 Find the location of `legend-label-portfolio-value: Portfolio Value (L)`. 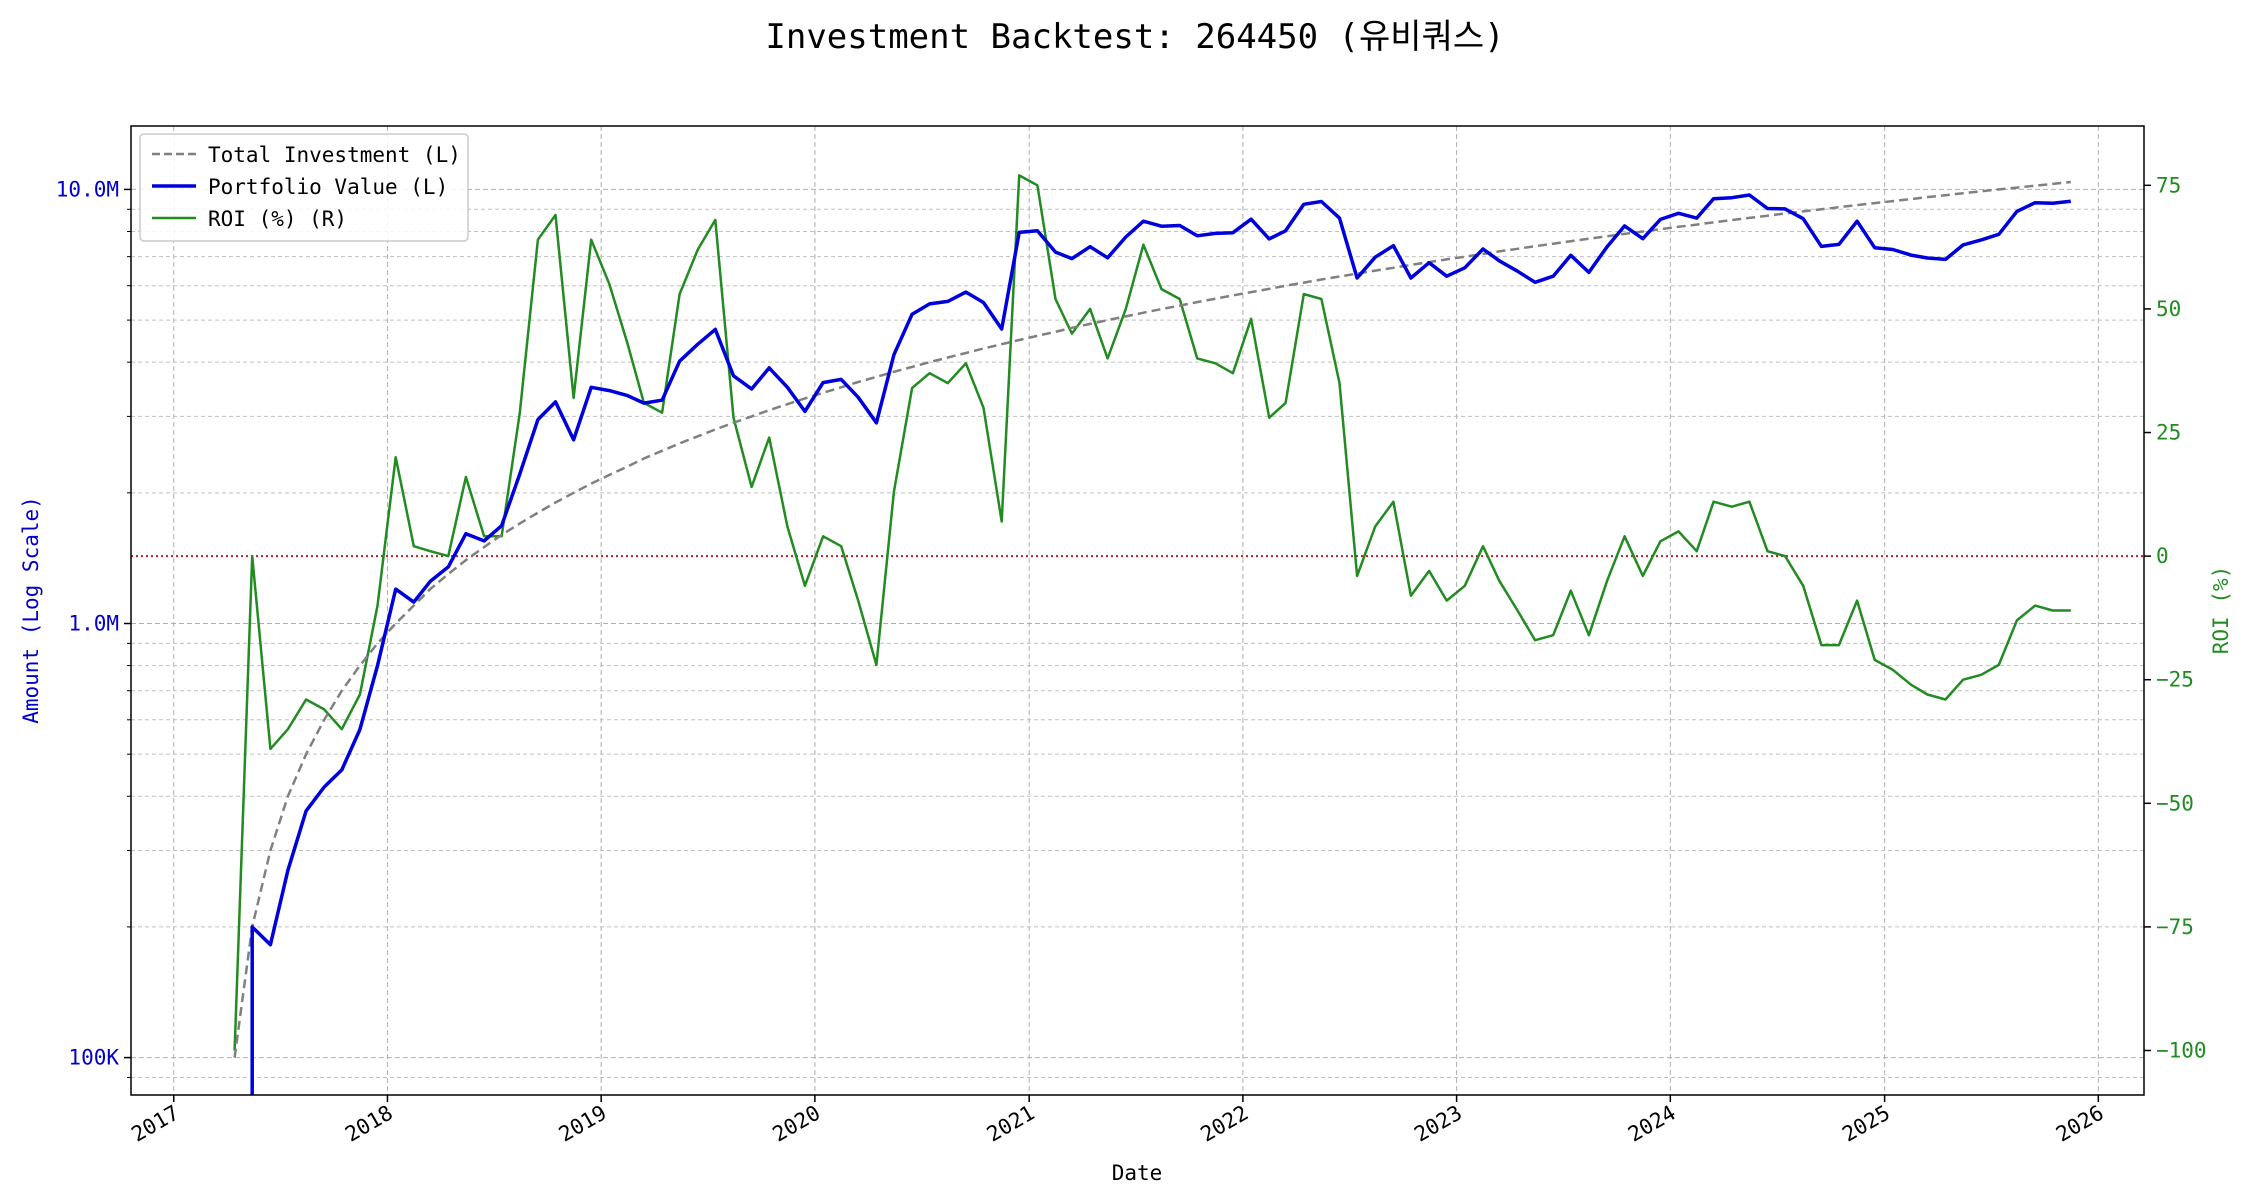

legend-label-portfolio-value: Portfolio Value (L) is located at coordinates (328, 187).